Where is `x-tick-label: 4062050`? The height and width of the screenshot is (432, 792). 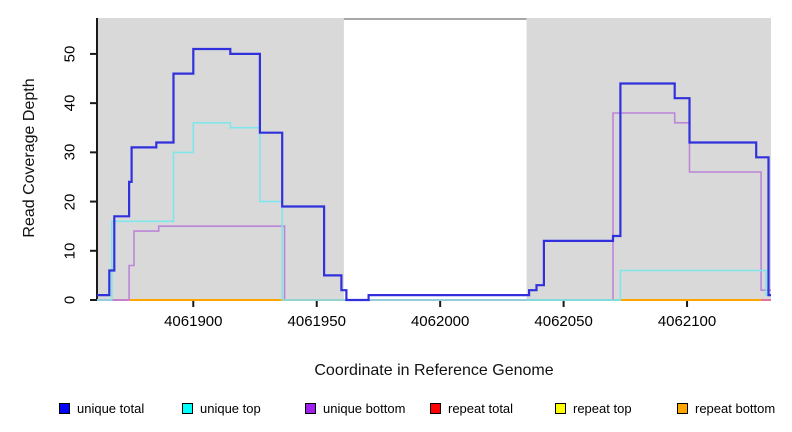 x-tick-label: 4062050 is located at coordinates (563, 321).